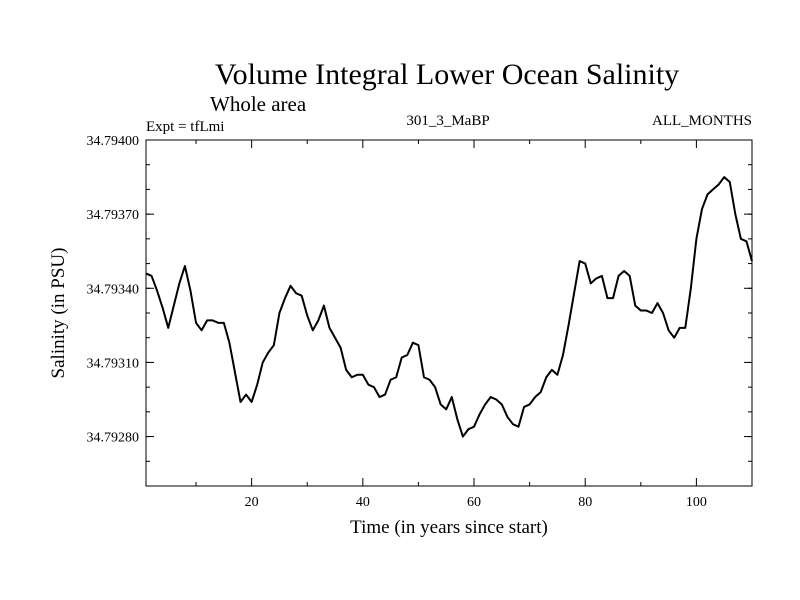 Image resolution: width=800 pixels, height=600 pixels. What do you see at coordinates (363, 502) in the screenshot?
I see `x-tick-label: 40` at bounding box center [363, 502].